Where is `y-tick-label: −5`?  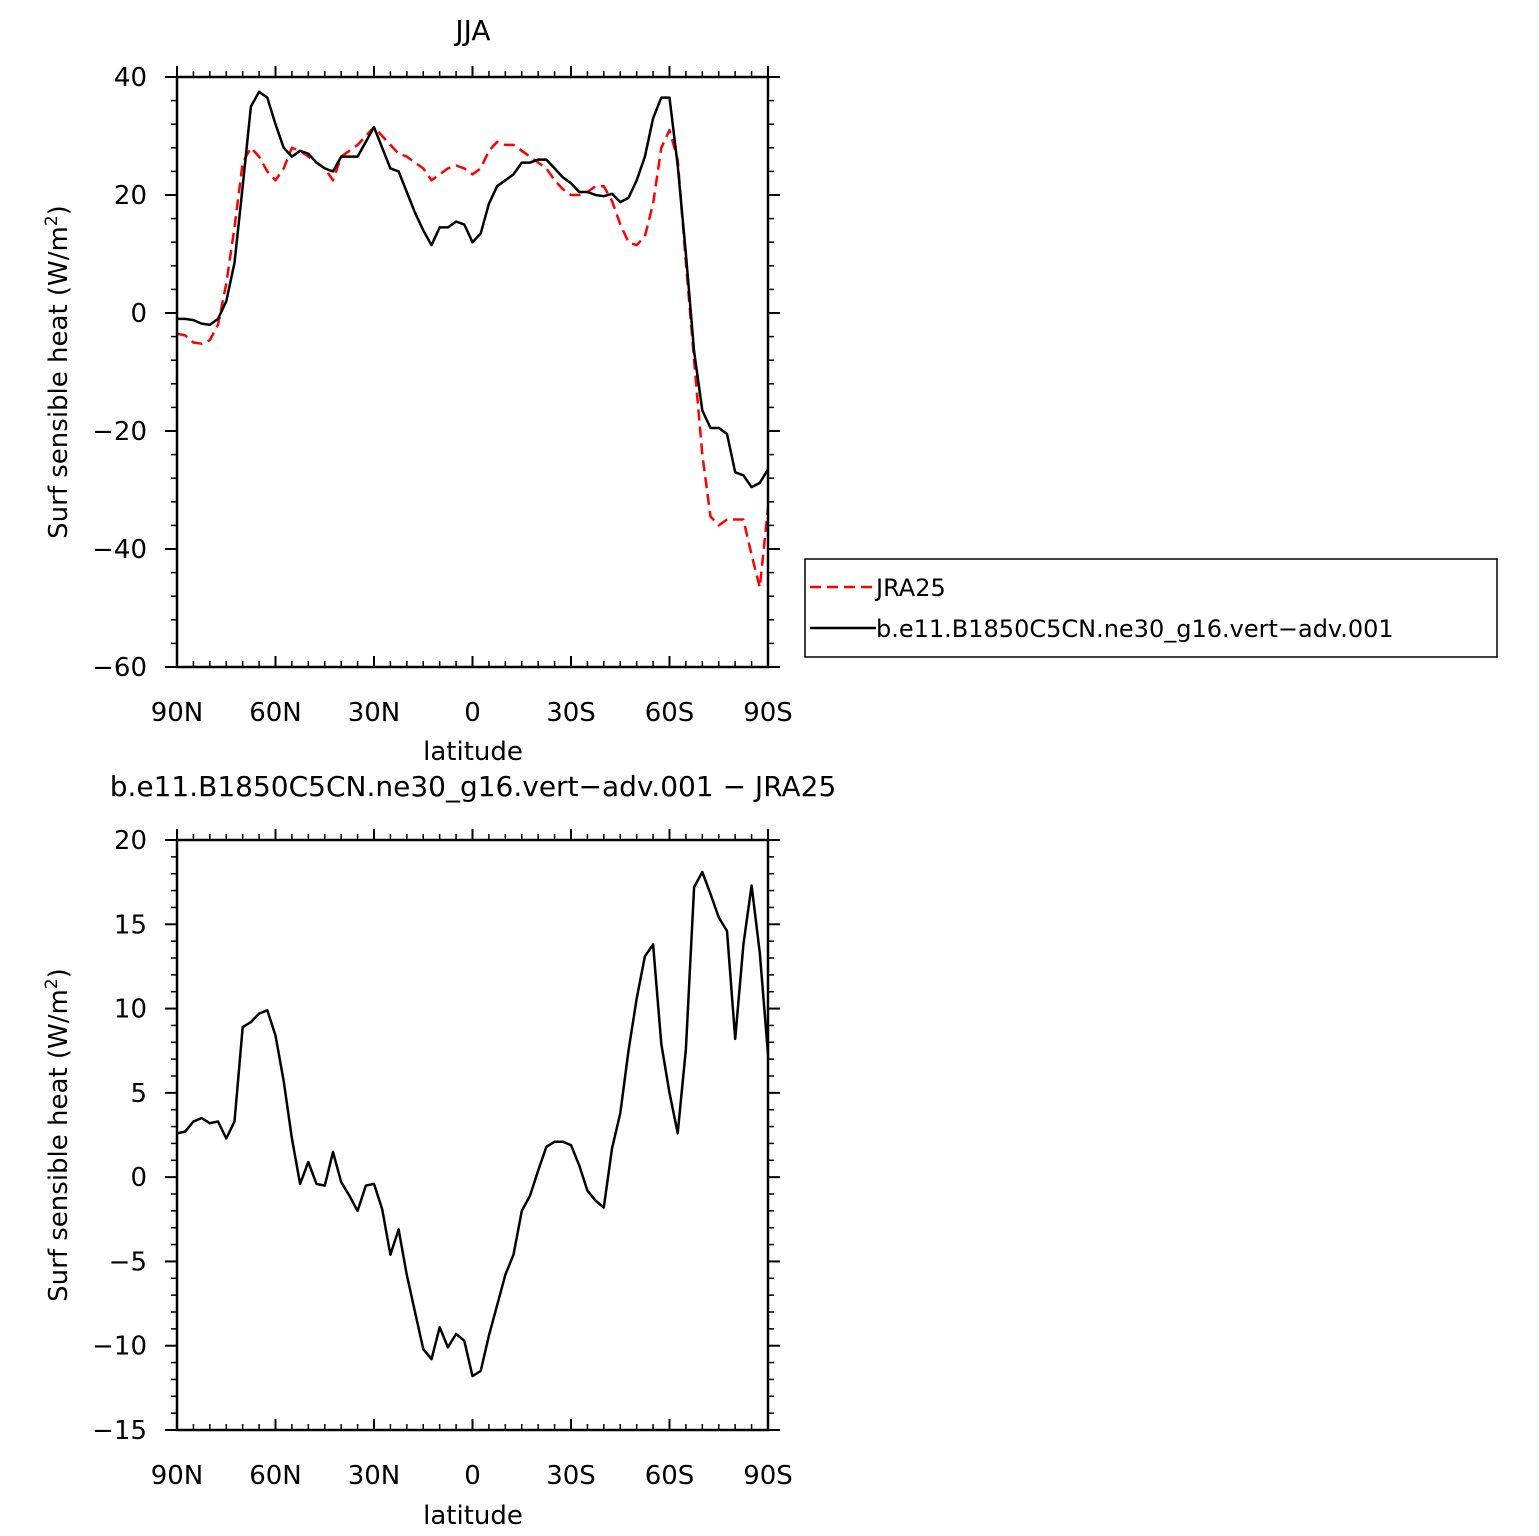
y-tick-label: −5 is located at coordinates (128, 1262).